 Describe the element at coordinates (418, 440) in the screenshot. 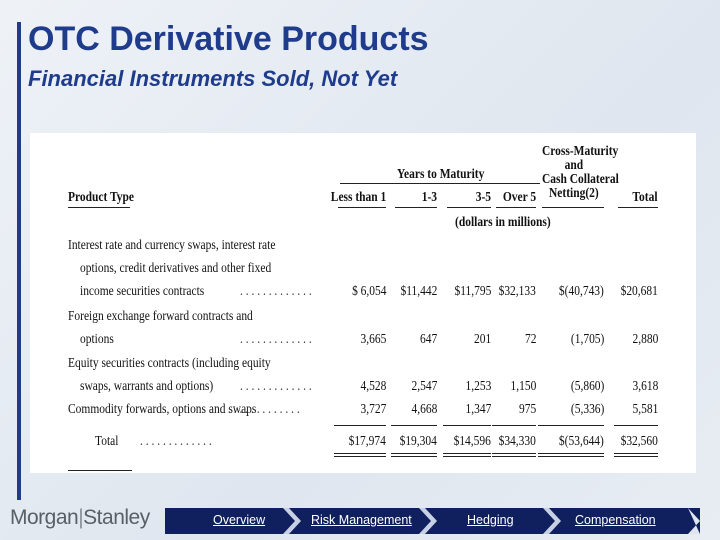

I see `table-cell: $19,304` at that location.